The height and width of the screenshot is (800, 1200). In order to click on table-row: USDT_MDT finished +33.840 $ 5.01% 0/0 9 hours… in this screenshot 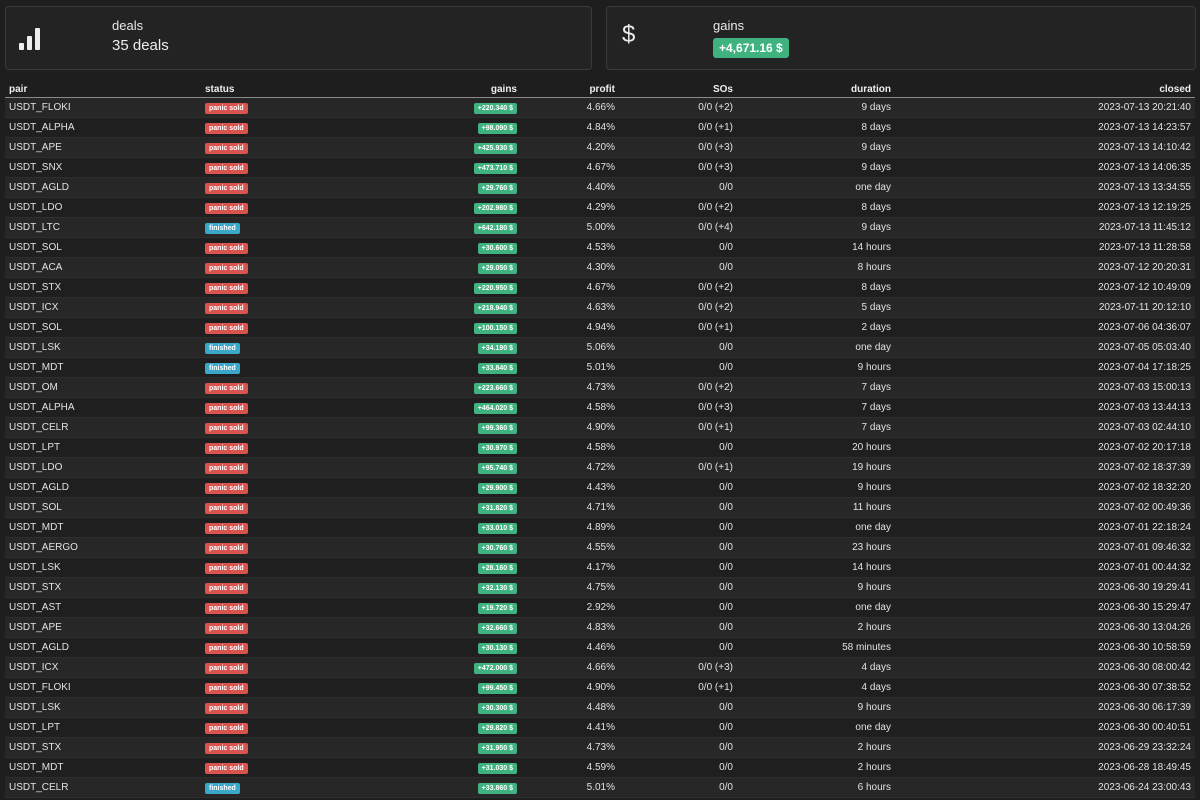, I will do `click(600, 367)`.